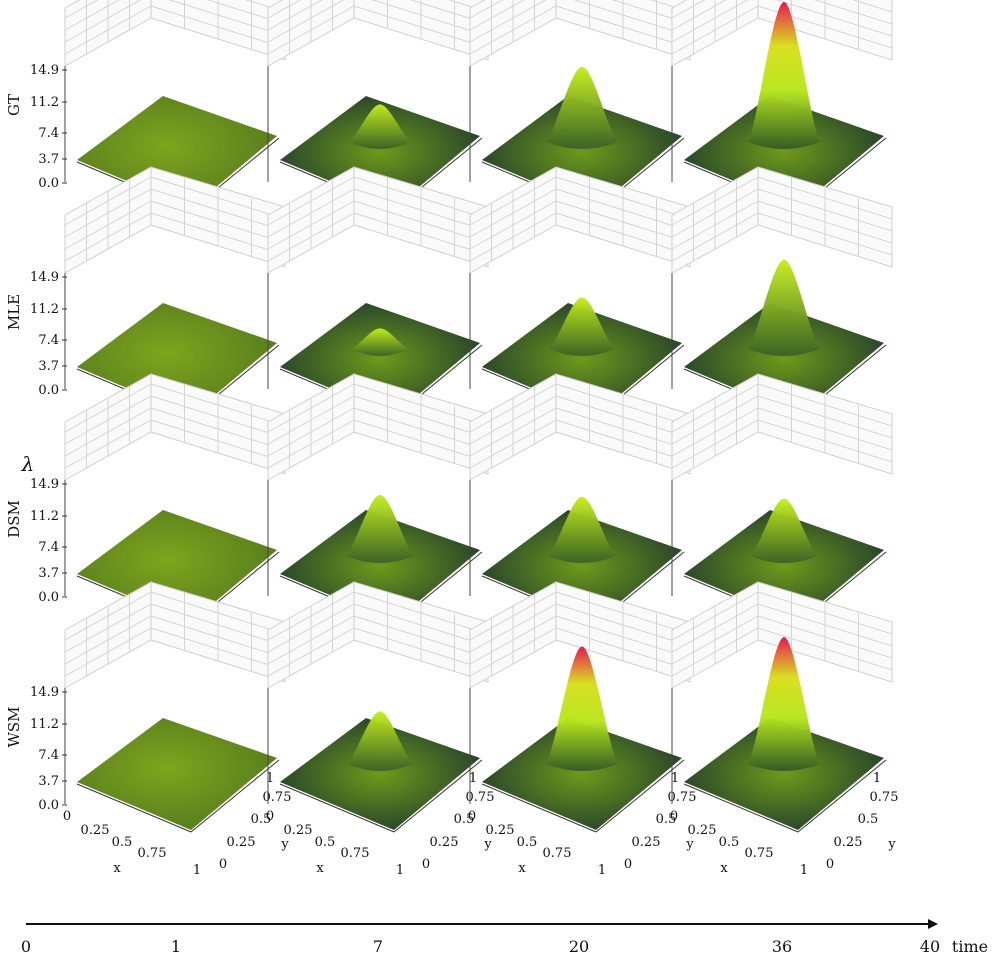 This screenshot has height=972, width=997. I want to click on figure-labels: λ, so click(28, 464).